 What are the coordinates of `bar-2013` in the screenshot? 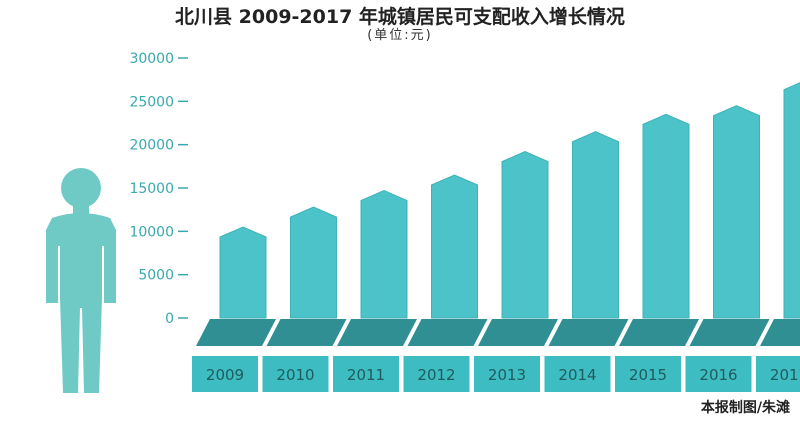 It's located at (525, 235).